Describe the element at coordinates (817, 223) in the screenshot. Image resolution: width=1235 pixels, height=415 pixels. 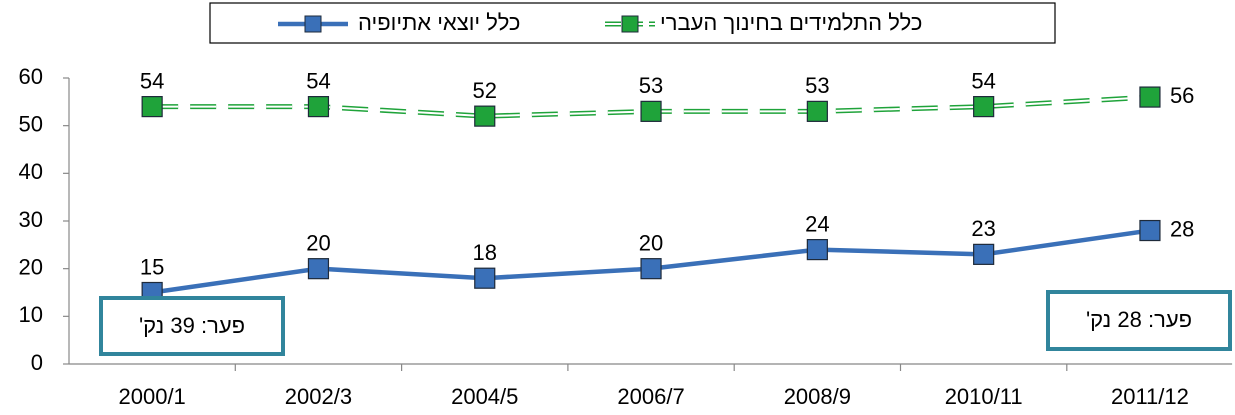
I see `data-label: 24` at that location.